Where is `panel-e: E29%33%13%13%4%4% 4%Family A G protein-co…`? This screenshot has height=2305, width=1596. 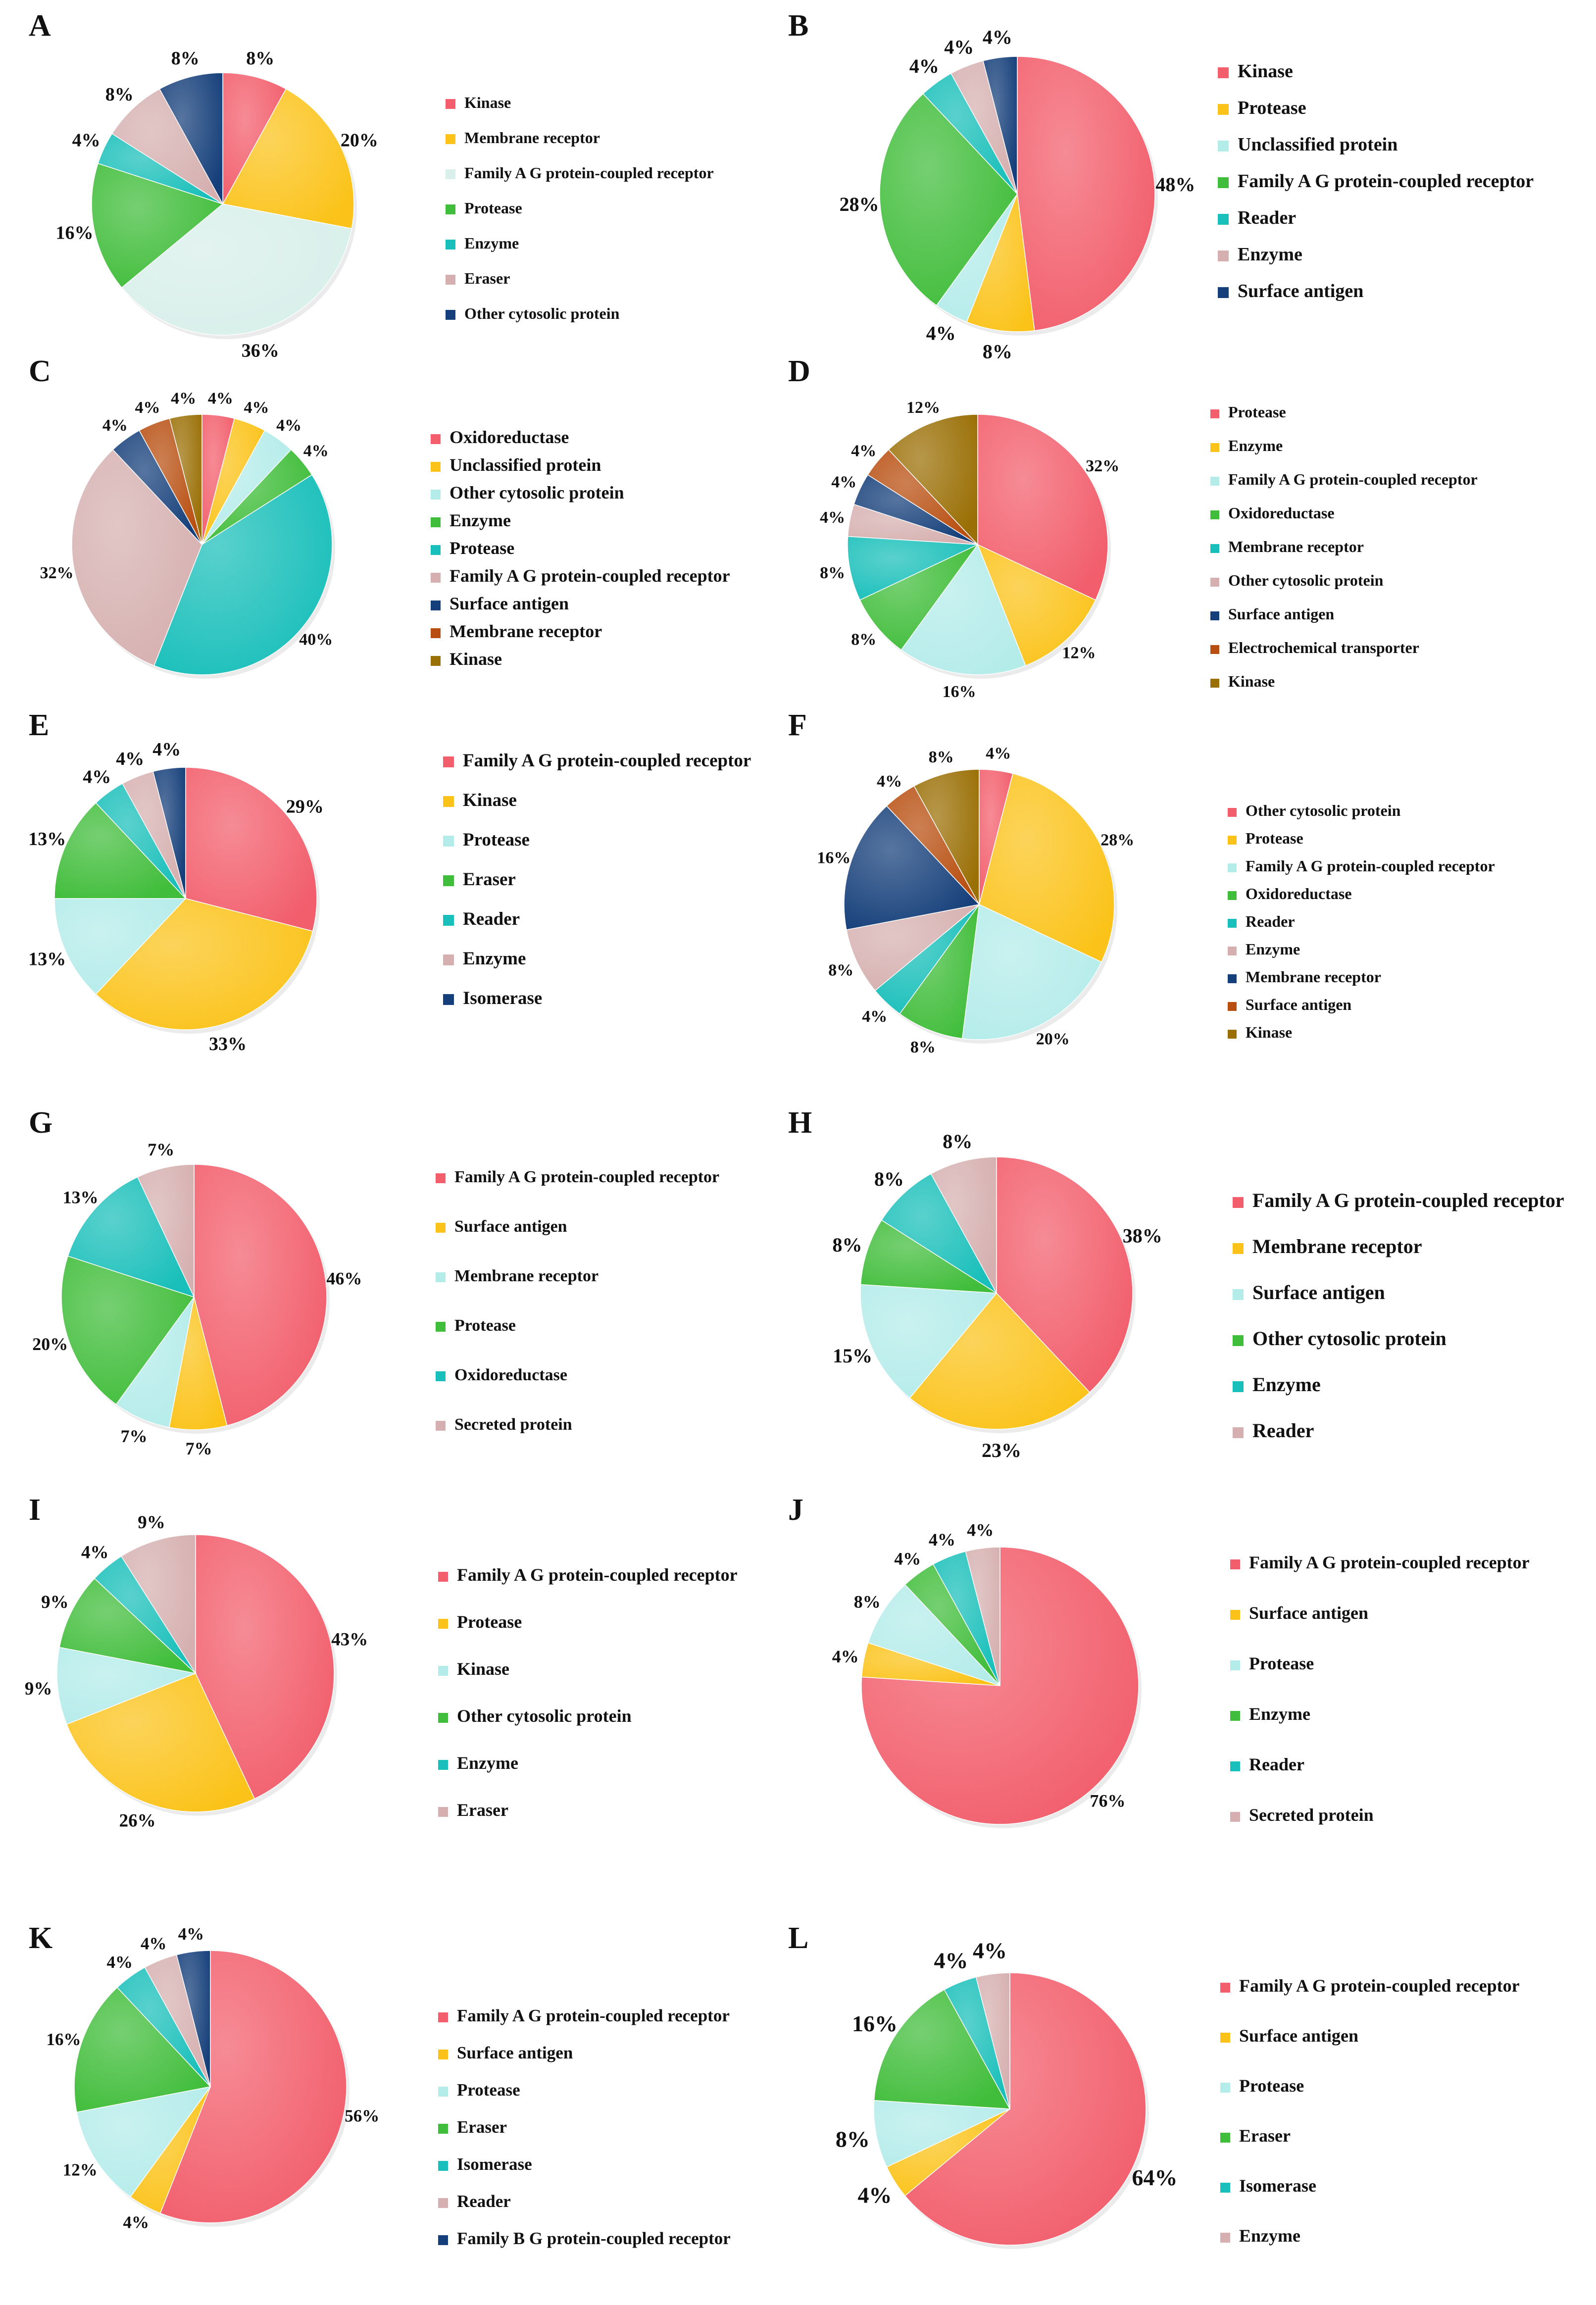
panel-e: E29%33%13%13%4%4% 4%Family A G protein-co… is located at coordinates (389, 881).